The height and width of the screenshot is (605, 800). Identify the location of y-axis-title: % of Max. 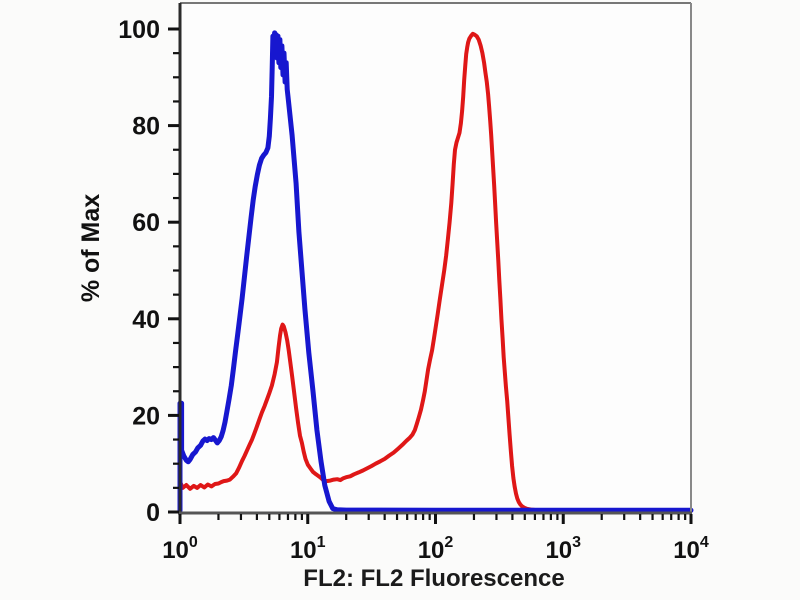
(91, 248).